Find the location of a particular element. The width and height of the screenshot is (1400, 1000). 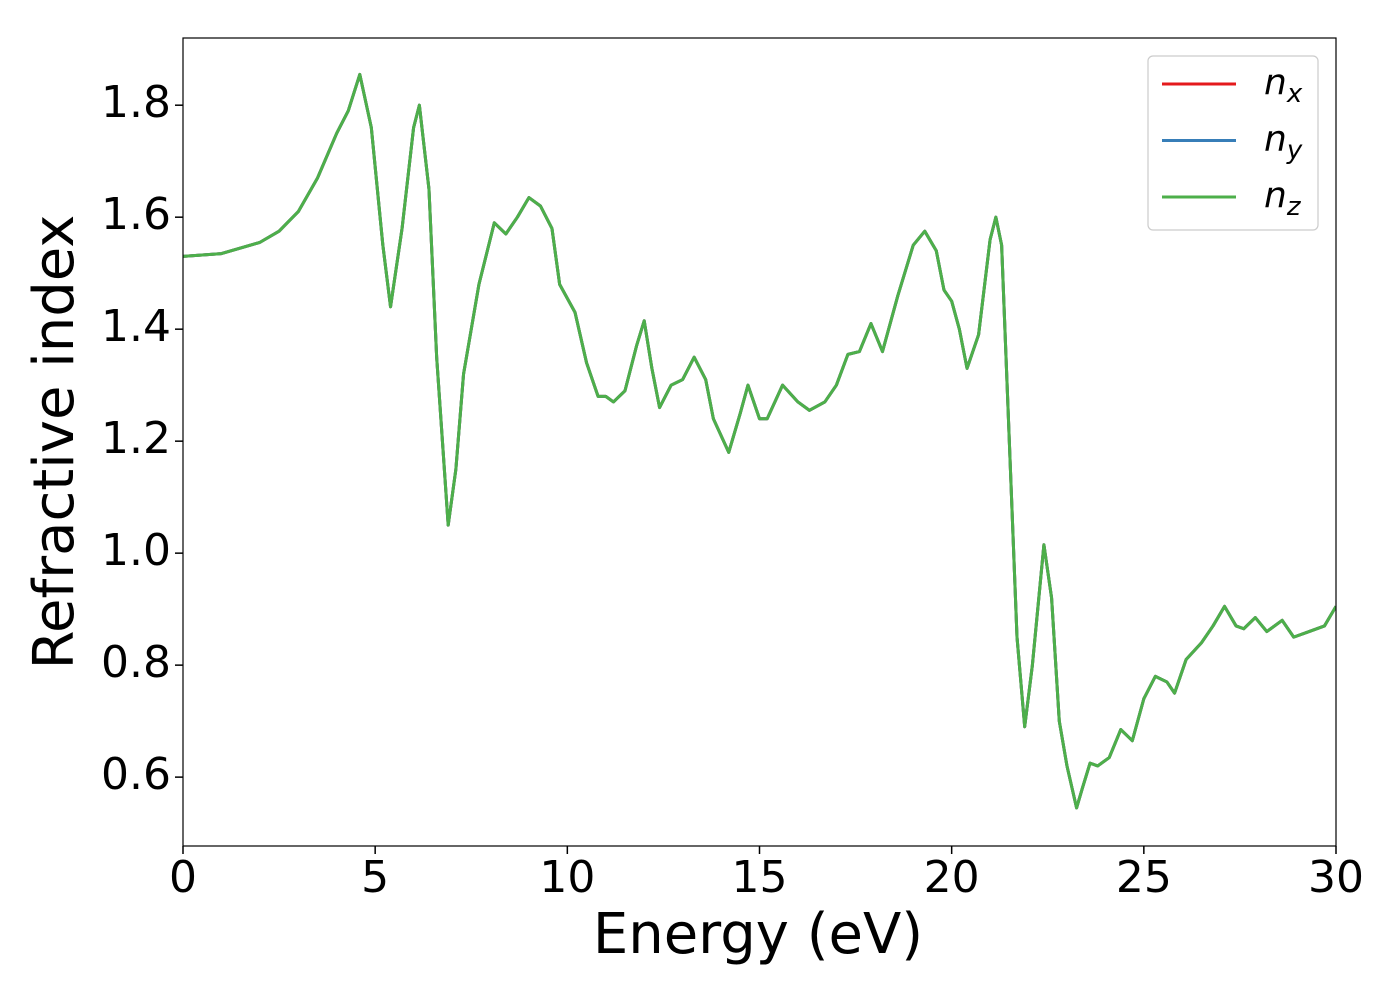

x-tick-label: 25 is located at coordinates (1144, 877).